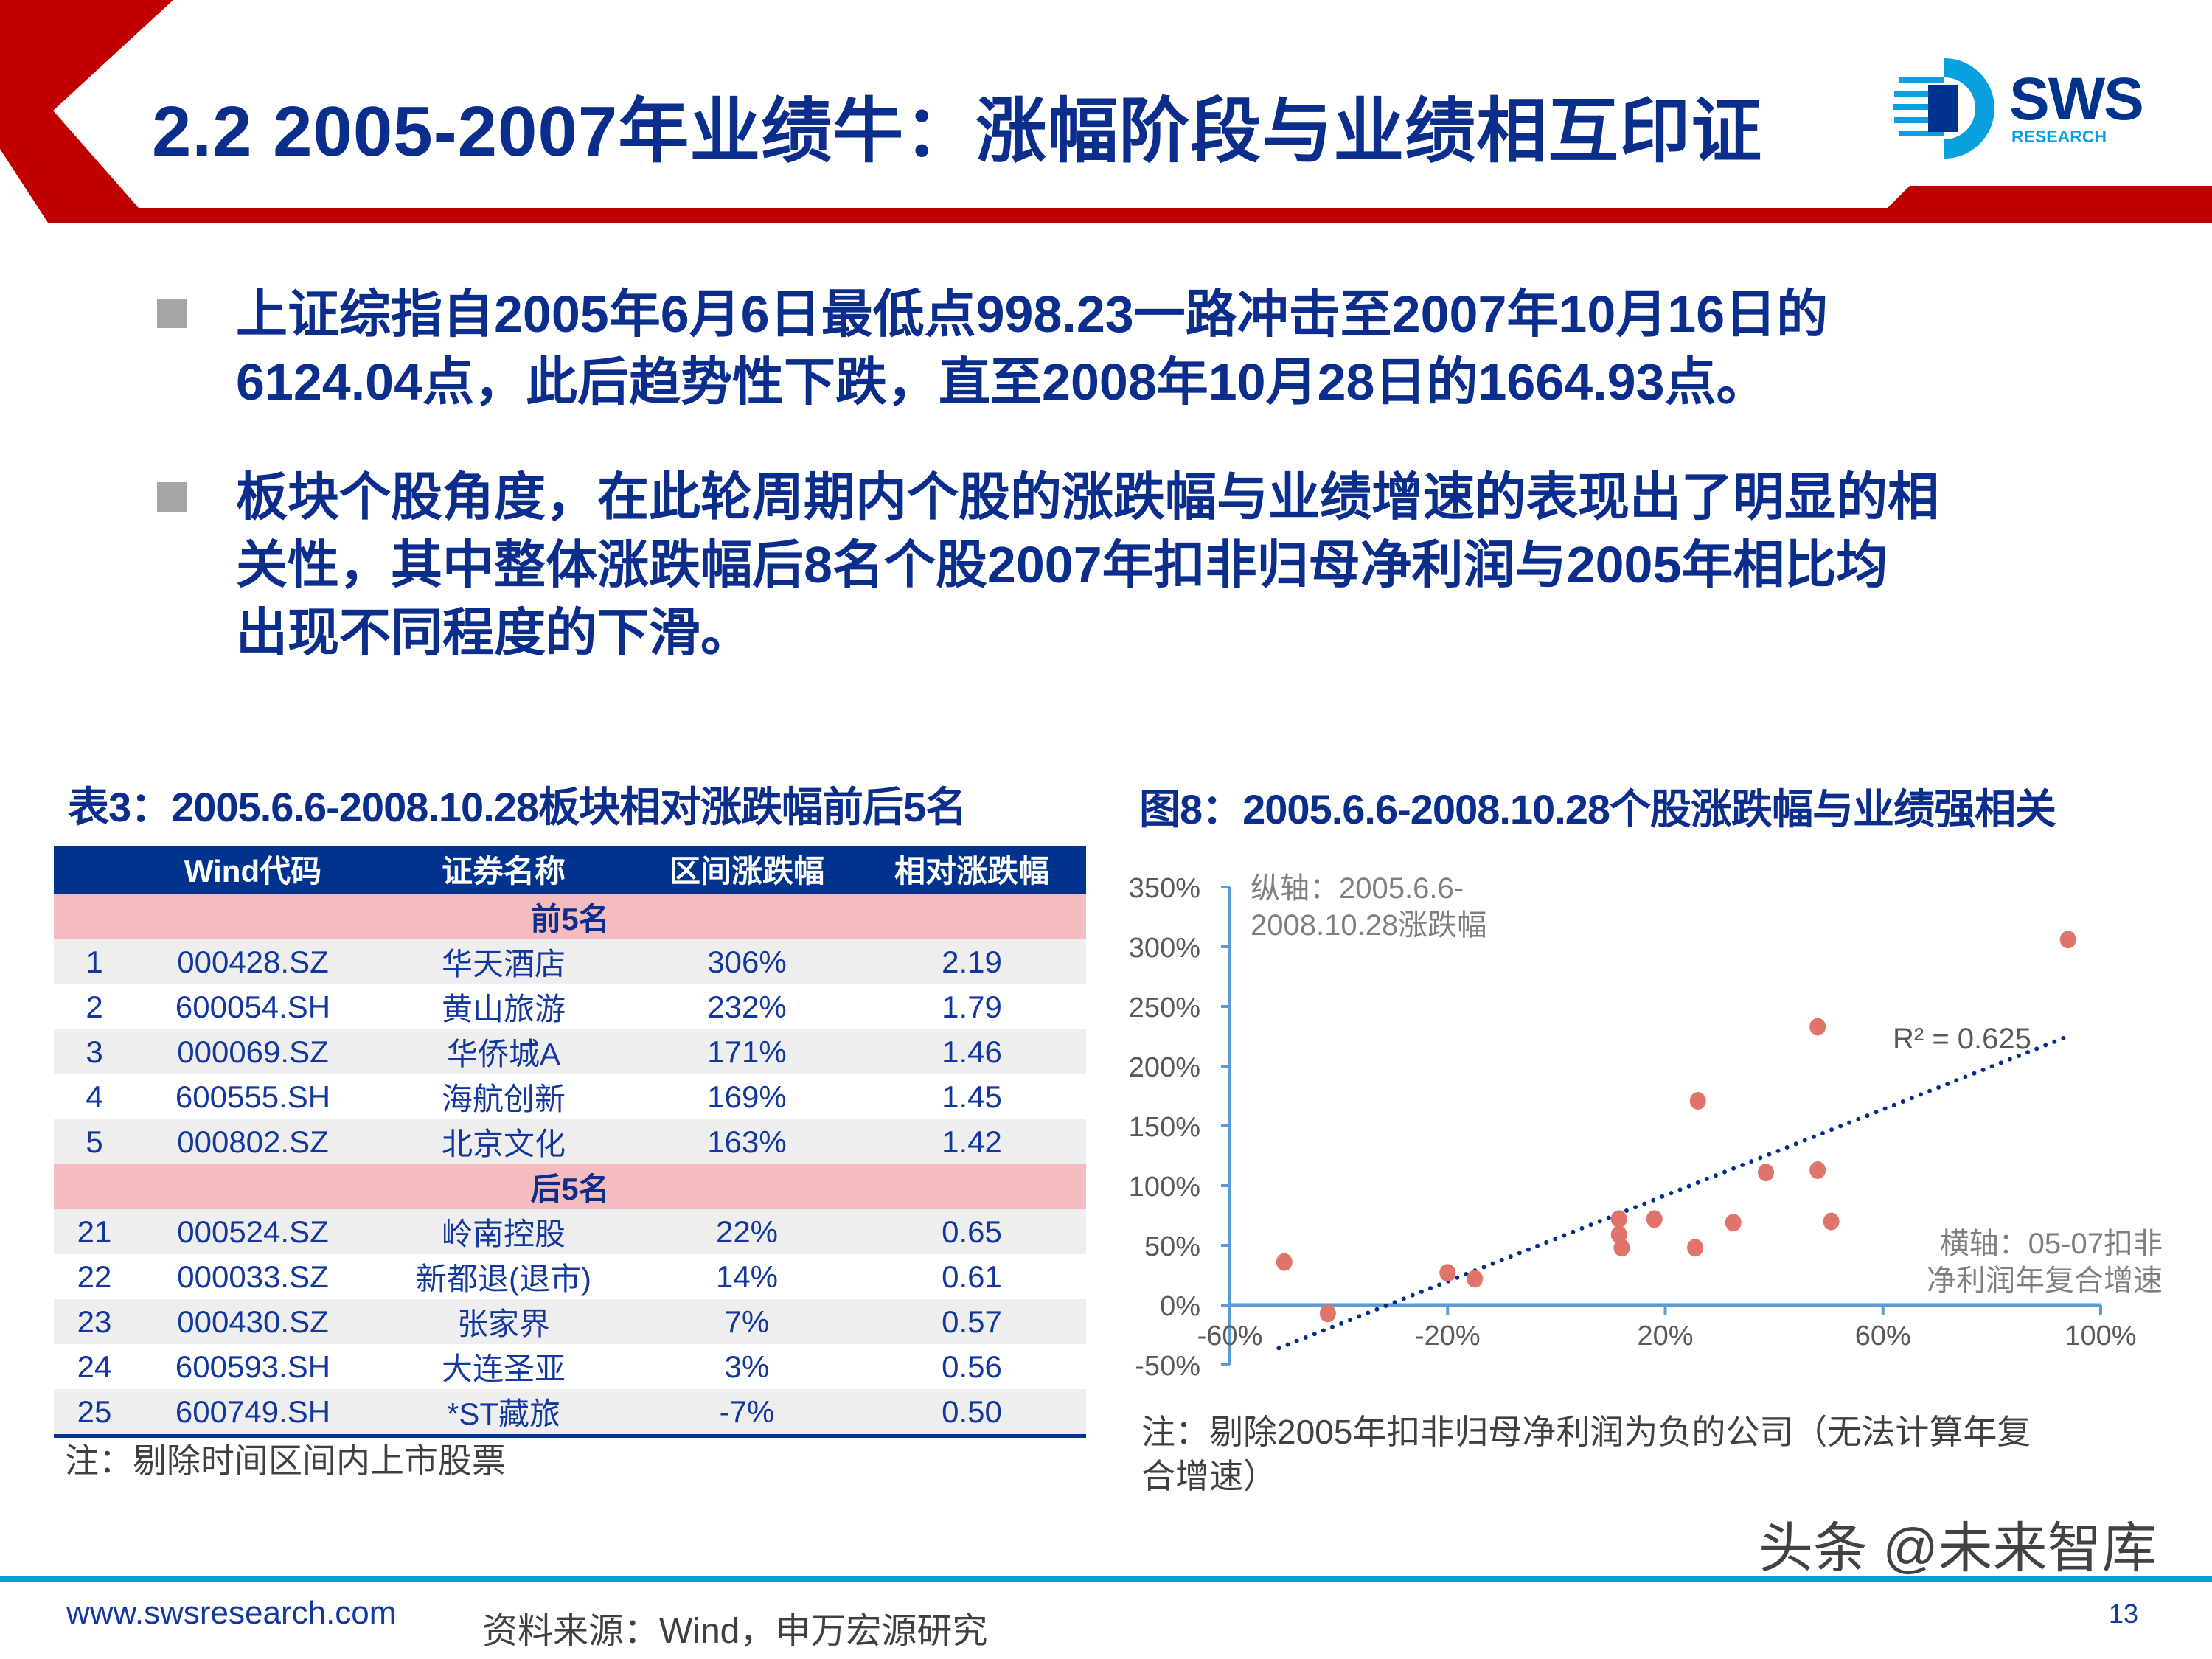 The height and width of the screenshot is (1659, 2212). Describe the element at coordinates (747, 1276) in the screenshot. I see `table-cell: 14%` at that location.